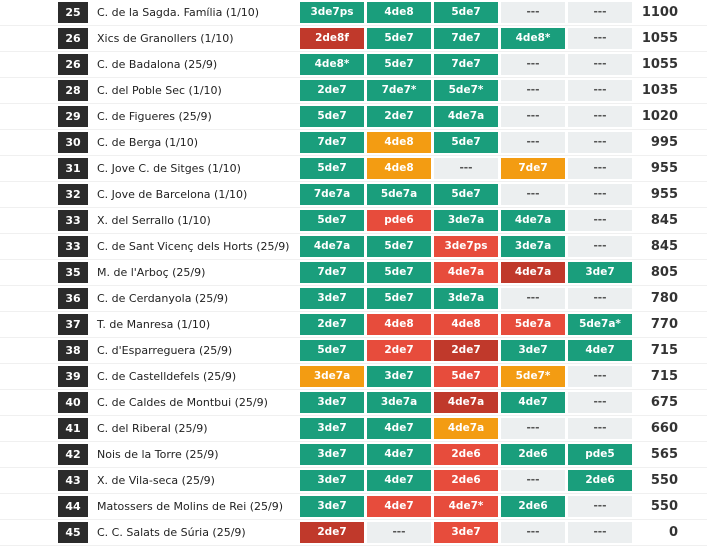 This screenshot has height=559, width=707. I want to click on rank-badge: 35, so click(73, 272).